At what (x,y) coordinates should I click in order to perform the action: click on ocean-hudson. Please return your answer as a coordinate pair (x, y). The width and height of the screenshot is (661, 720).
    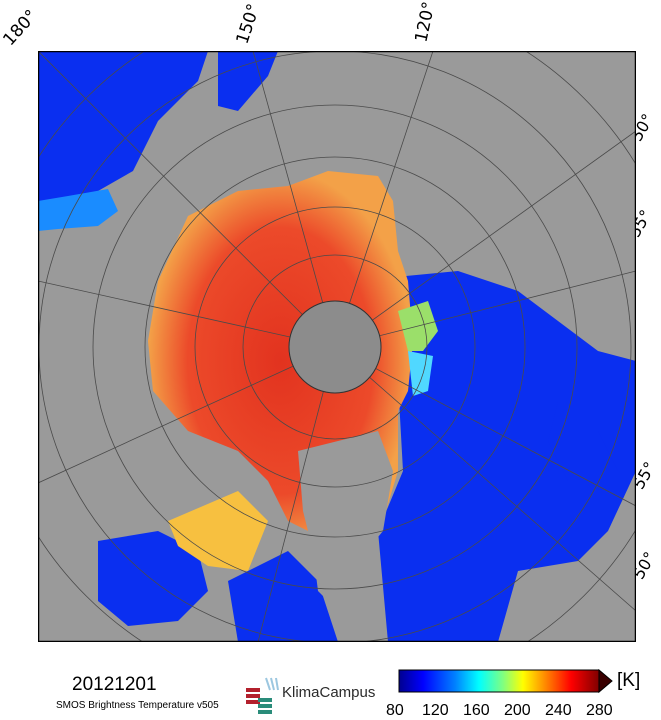
    Looking at the image, I should click on (153, 578).